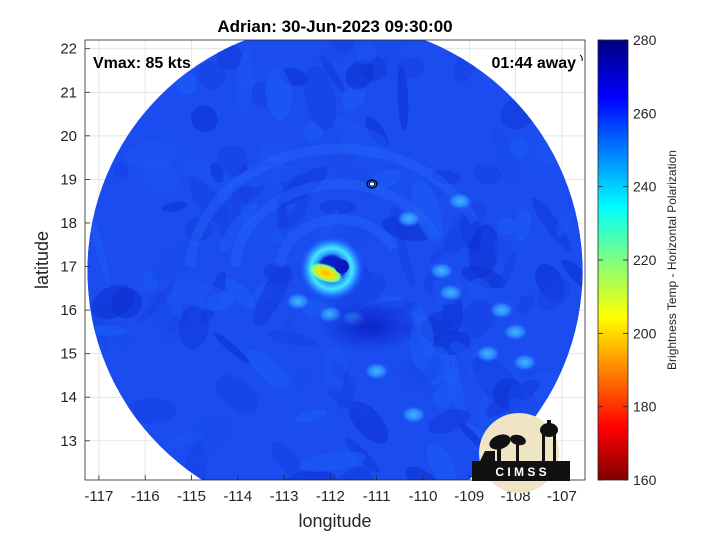  What do you see at coordinates (68, 92) in the screenshot?
I see `y-tick-label: 21` at bounding box center [68, 92].